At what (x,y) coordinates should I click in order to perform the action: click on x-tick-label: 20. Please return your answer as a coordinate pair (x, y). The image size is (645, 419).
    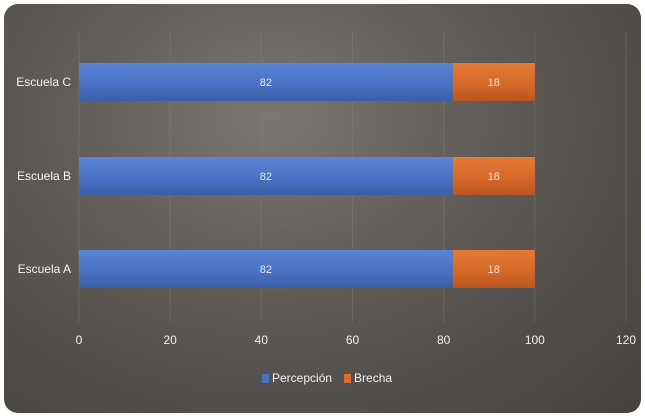
    Looking at the image, I should click on (170, 340).